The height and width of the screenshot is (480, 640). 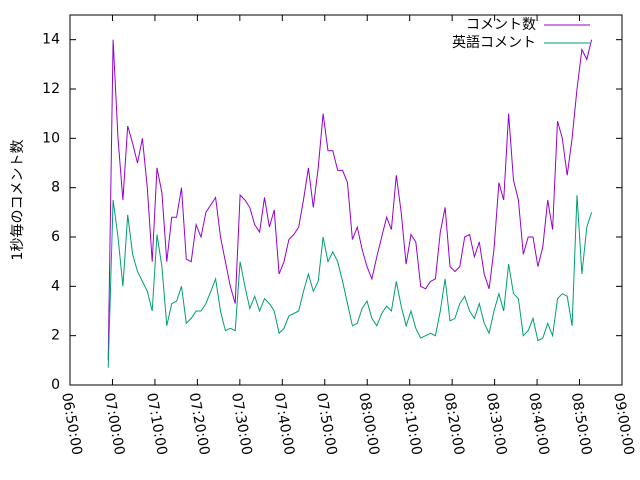 I want to click on x-tick-label: 07:10:00, so click(x=156, y=424).